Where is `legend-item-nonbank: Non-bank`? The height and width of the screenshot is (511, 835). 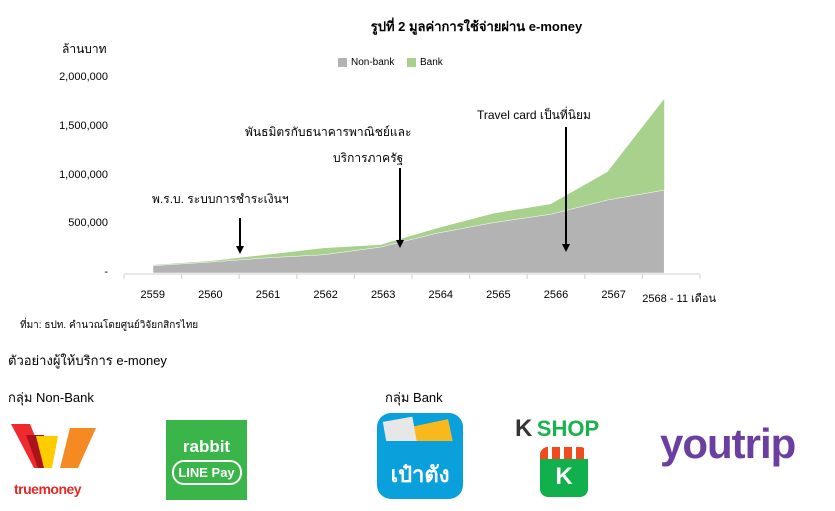 legend-item-nonbank: Non-bank is located at coordinates (366, 62).